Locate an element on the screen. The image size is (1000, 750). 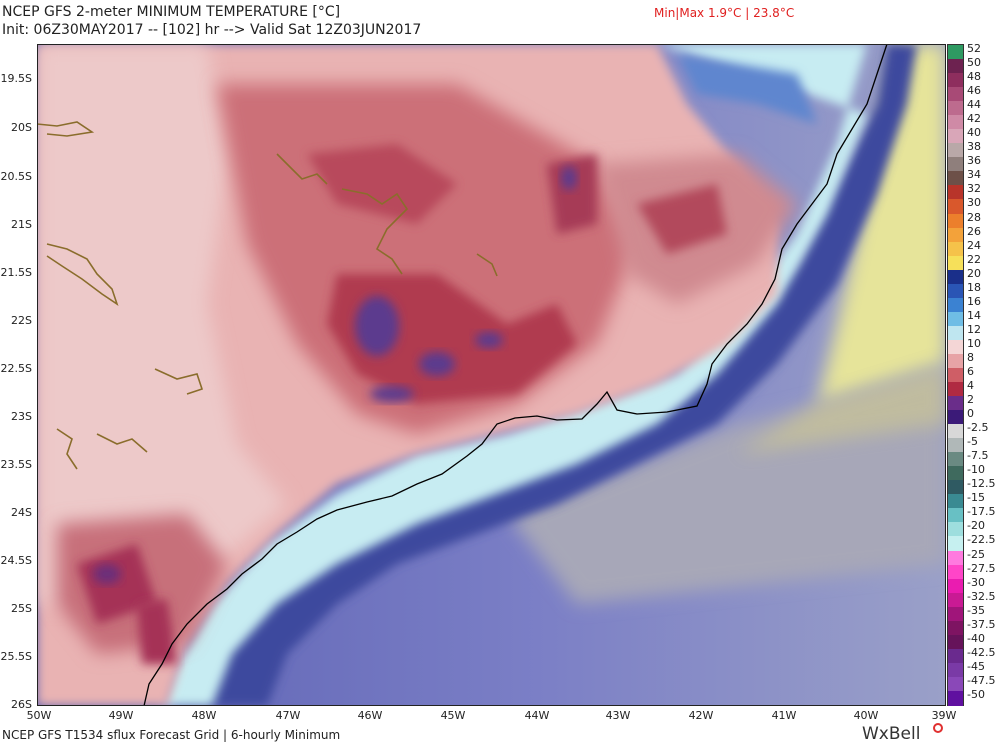
color-scale-label: 34 is located at coordinates (974, 175).